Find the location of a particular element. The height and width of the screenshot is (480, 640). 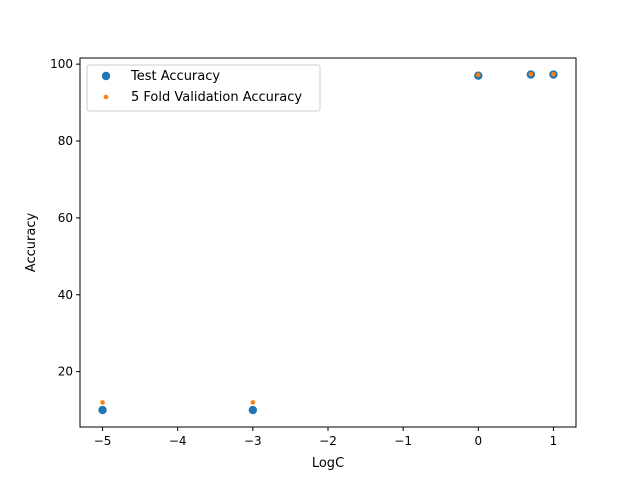

y-tick-label: 80 is located at coordinates (65, 141).